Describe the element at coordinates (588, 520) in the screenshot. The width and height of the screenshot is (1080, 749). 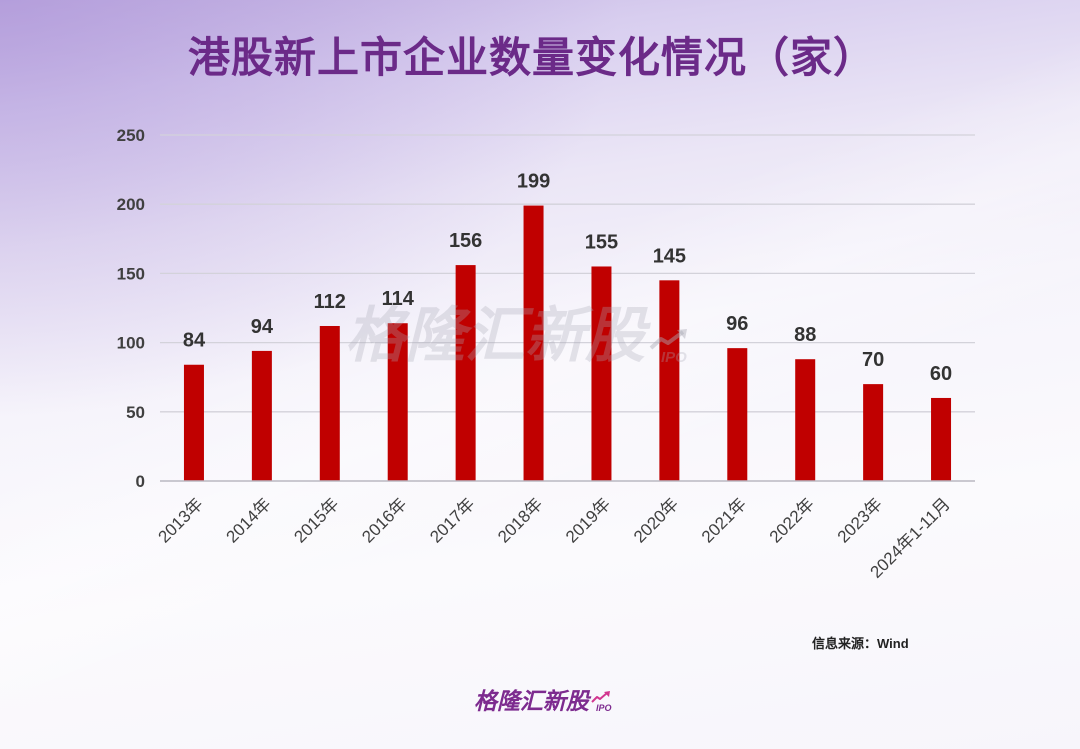
I see `x-tick-label: 2019年` at that location.